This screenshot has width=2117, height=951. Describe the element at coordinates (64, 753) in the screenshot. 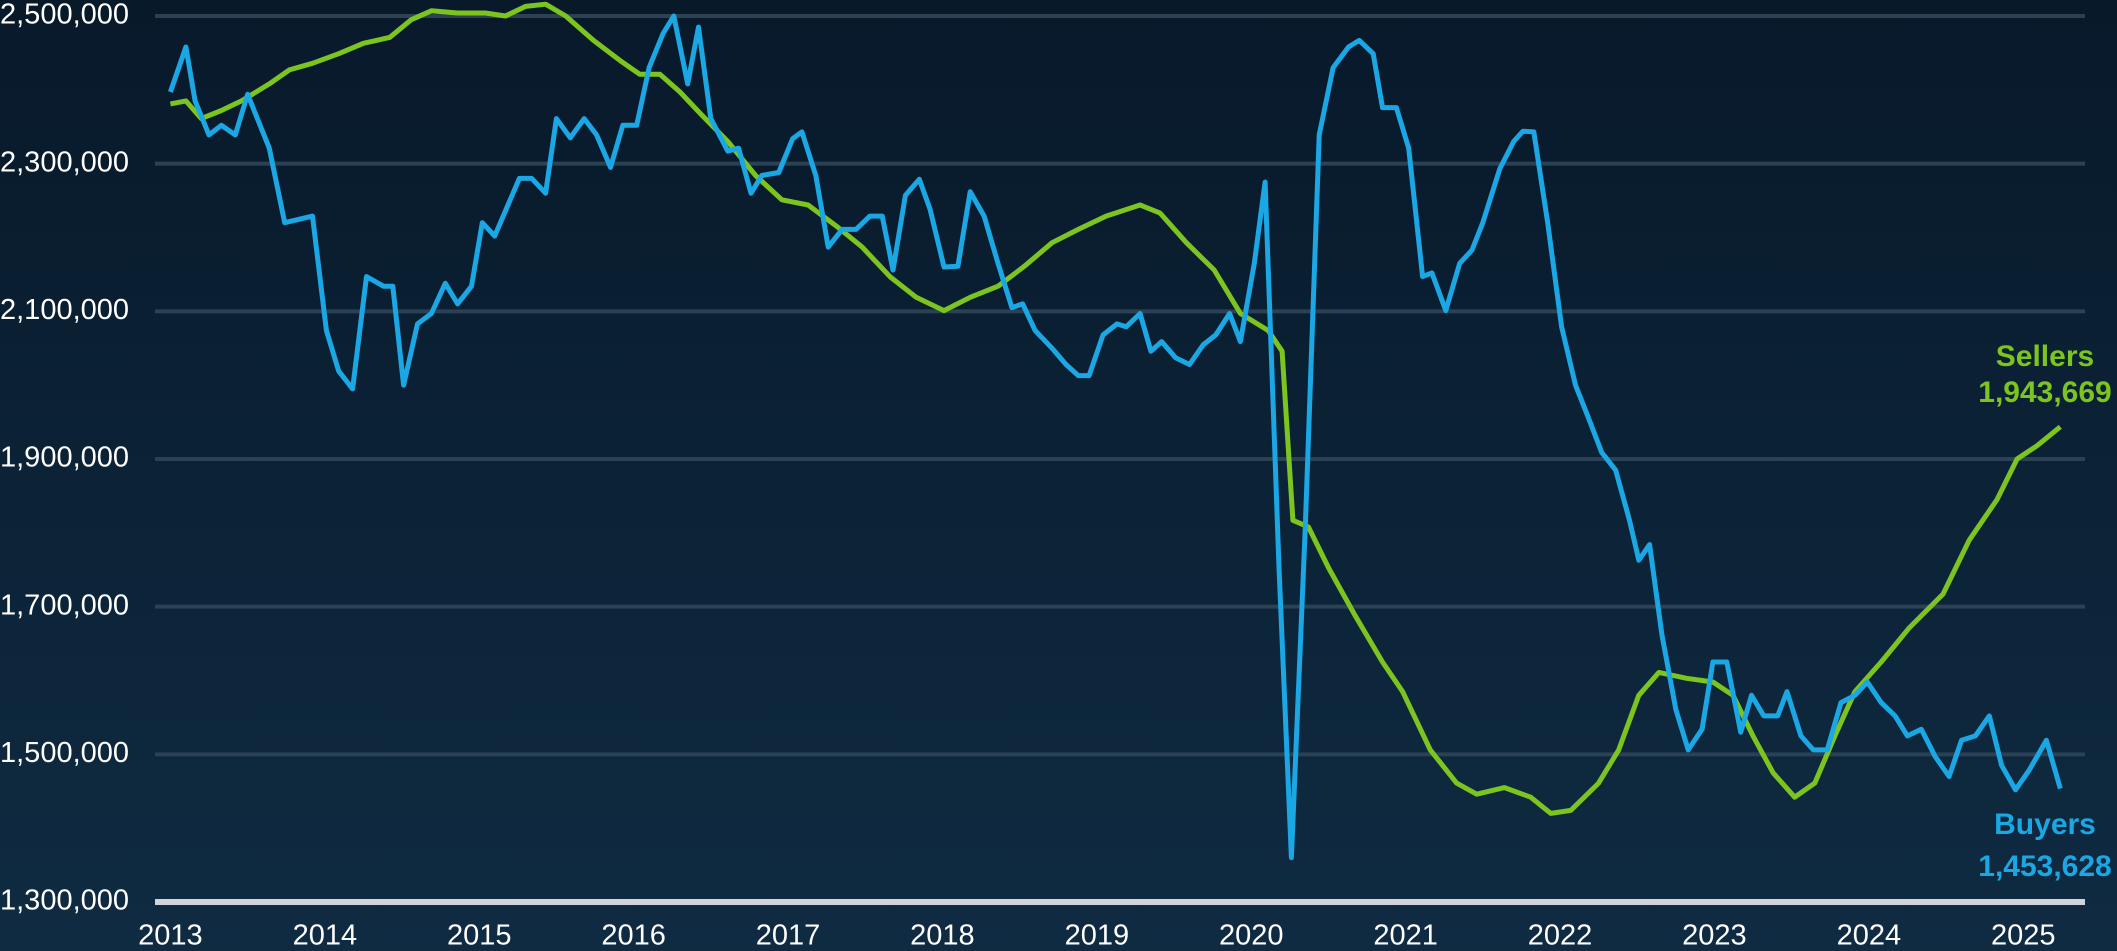

I see `y-tick-label: 1,500,000` at that location.